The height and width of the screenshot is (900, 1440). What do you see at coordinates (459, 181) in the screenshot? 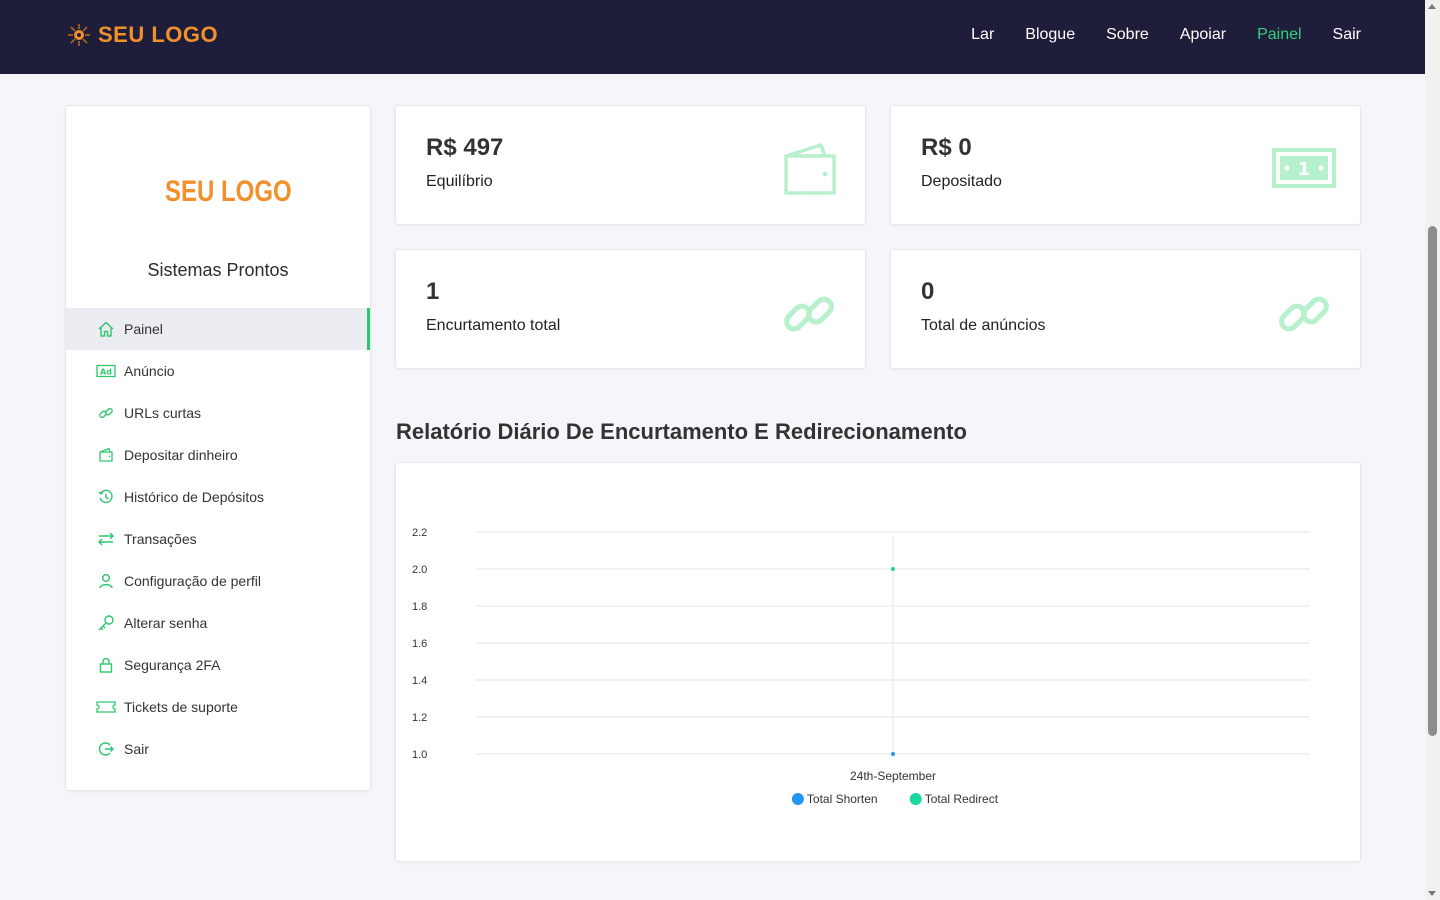
I see `stat-label: Equilíbrio` at bounding box center [459, 181].